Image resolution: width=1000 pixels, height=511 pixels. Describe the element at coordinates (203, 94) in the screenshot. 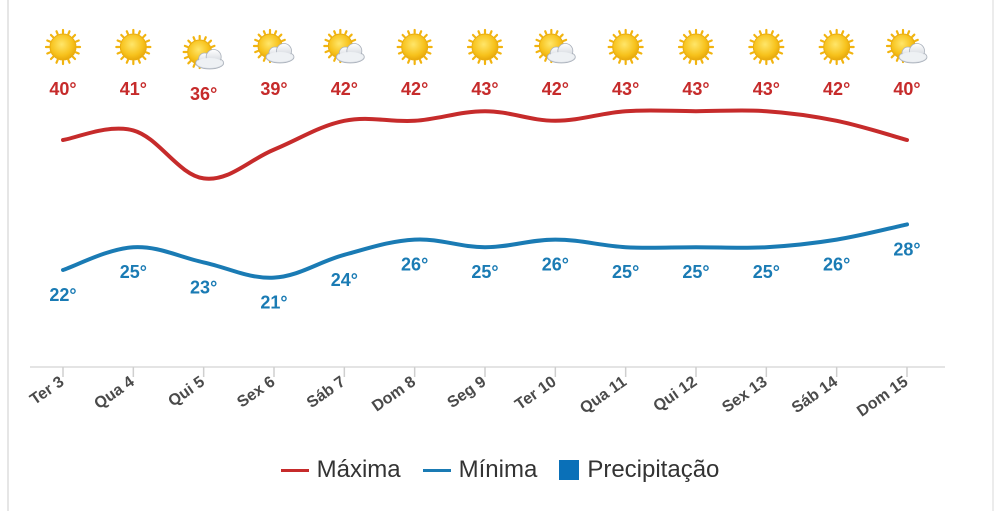

I see `max-label: 36°` at that location.